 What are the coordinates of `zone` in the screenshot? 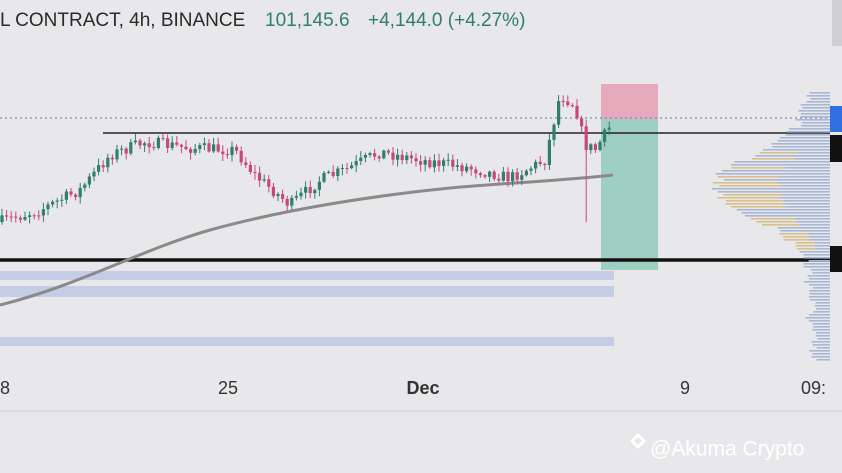 It's located at (307, 291).